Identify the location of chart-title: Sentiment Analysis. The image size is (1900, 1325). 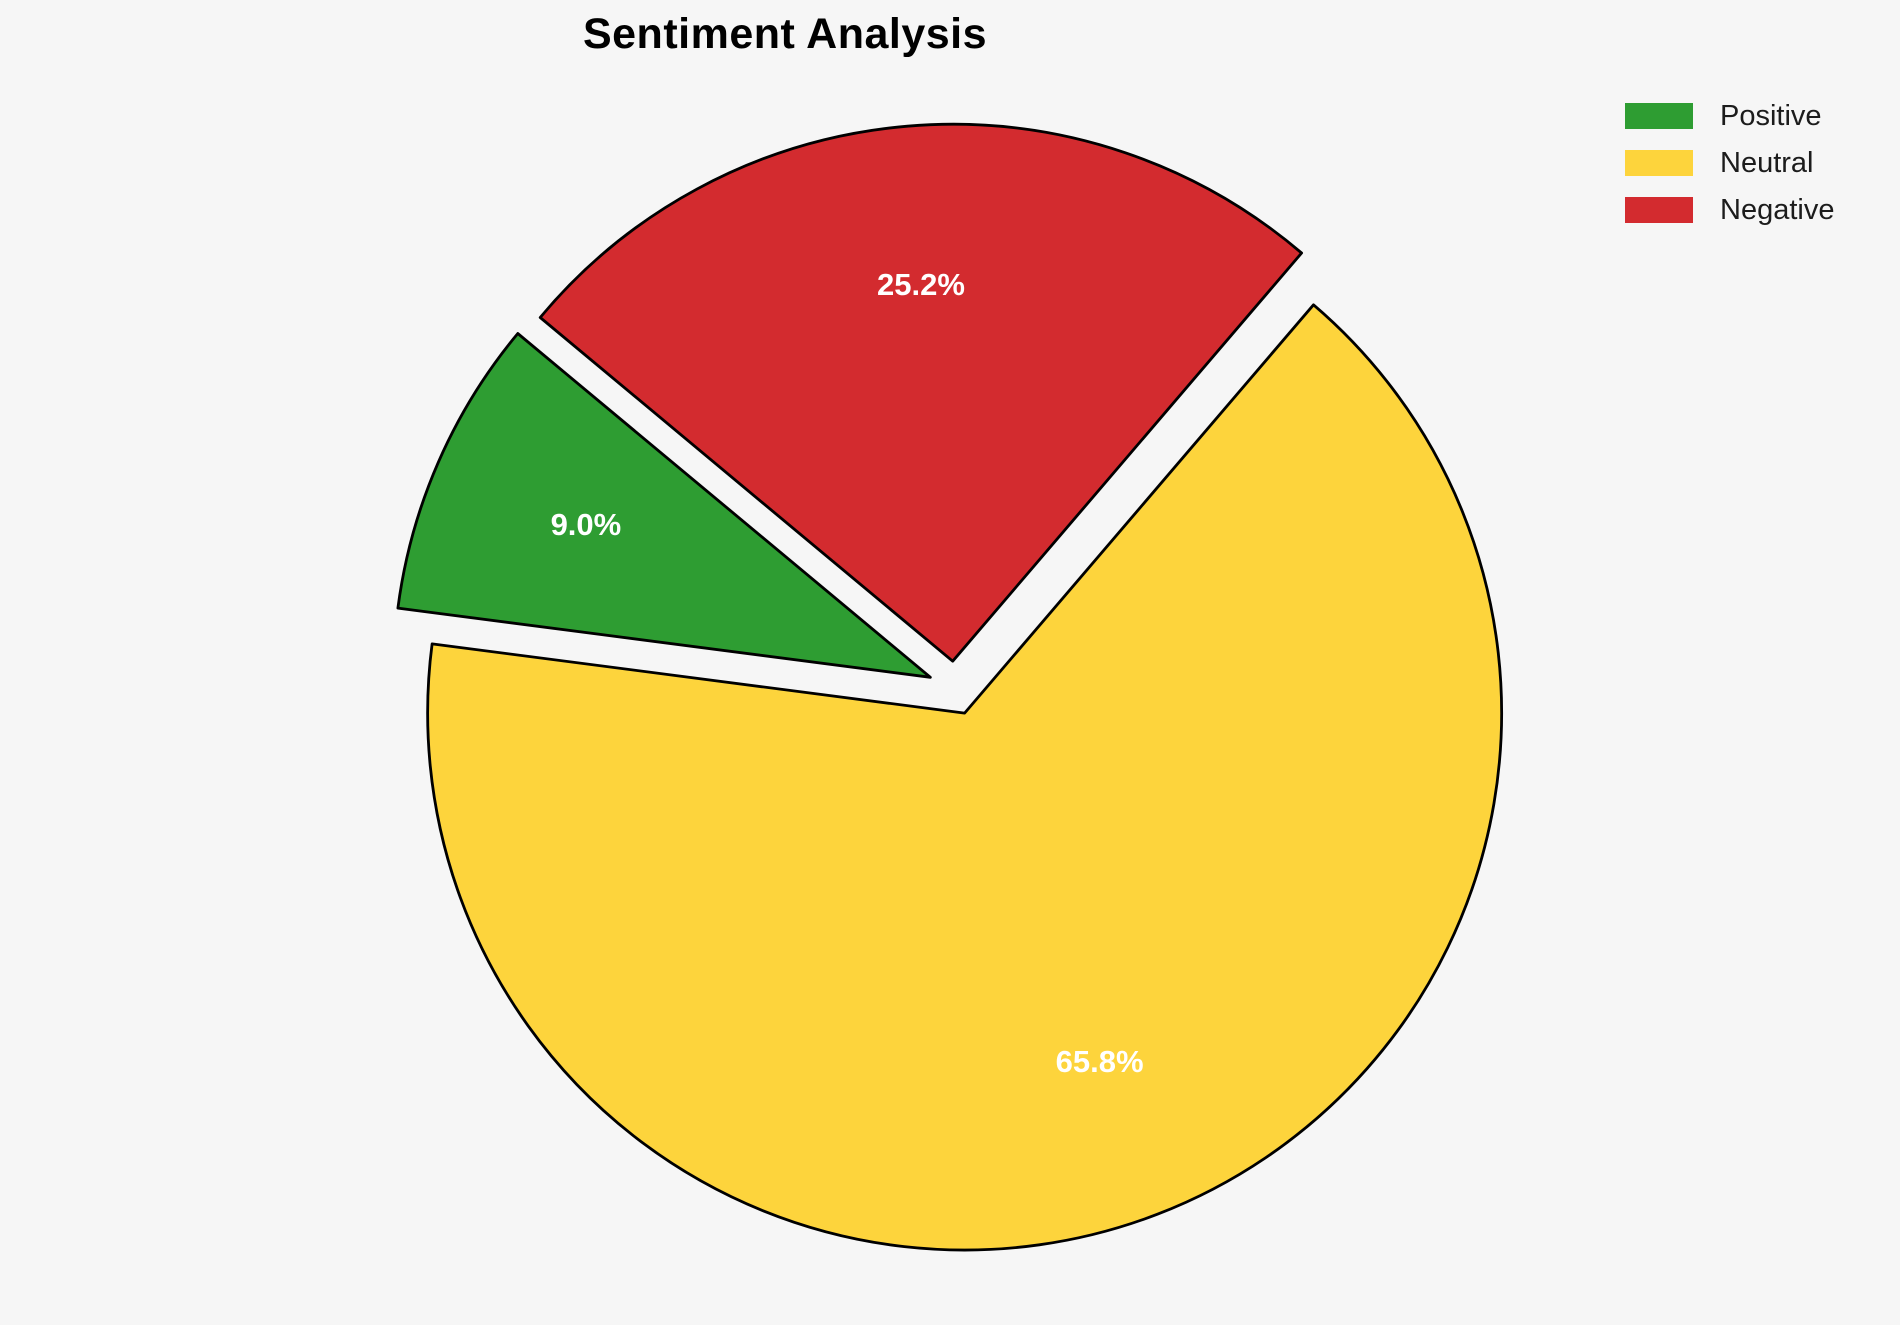
(785, 34).